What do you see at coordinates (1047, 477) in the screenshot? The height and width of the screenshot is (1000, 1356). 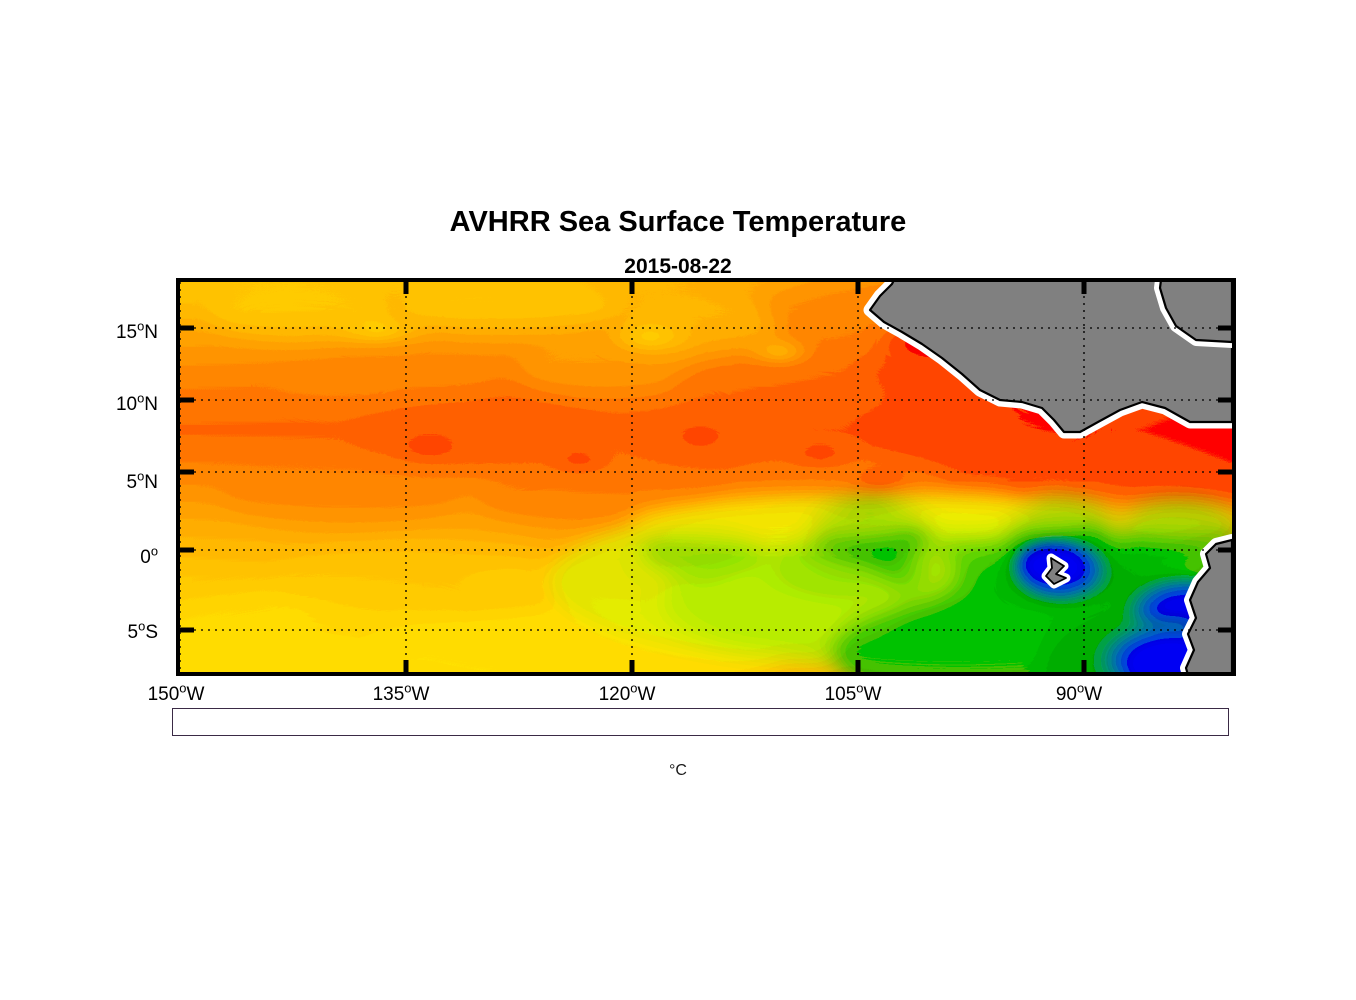 I see `land-group` at bounding box center [1047, 477].